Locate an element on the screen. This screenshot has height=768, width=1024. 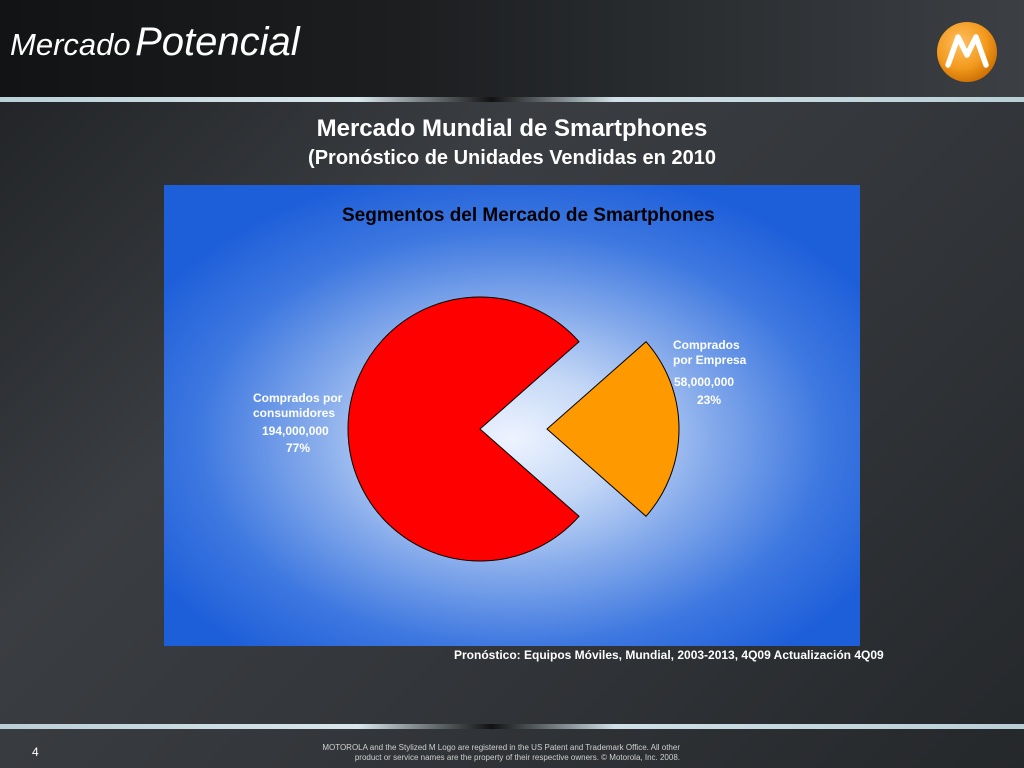
slide-title-part2: Potencial is located at coordinates (217, 42).